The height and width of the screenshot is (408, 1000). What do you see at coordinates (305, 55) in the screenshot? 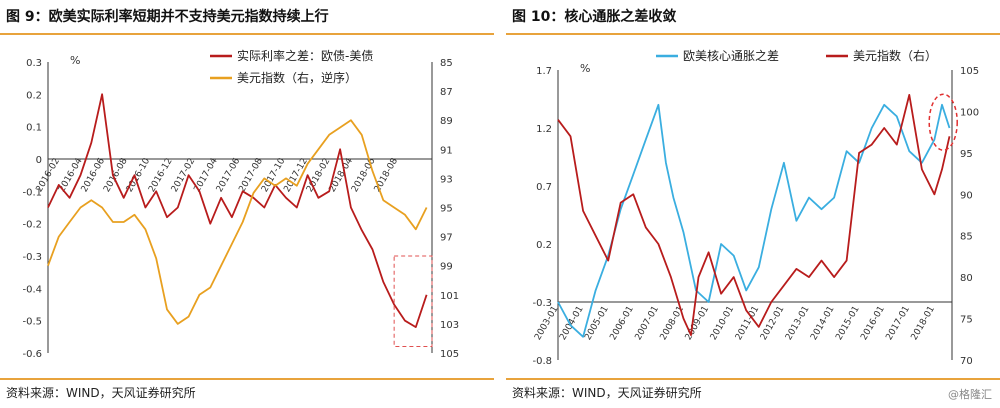
I see `legend-label: 实际利率之差：欧债-美债` at bounding box center [305, 55].